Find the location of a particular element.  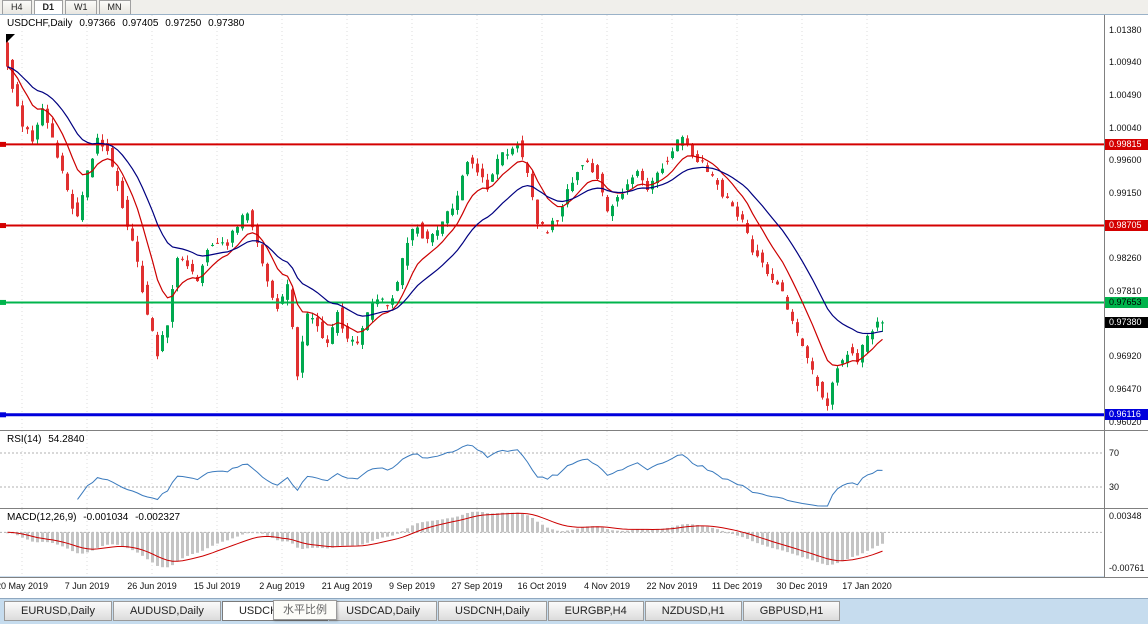

timeframe-button-H4: H4 is located at coordinates (17, 7).